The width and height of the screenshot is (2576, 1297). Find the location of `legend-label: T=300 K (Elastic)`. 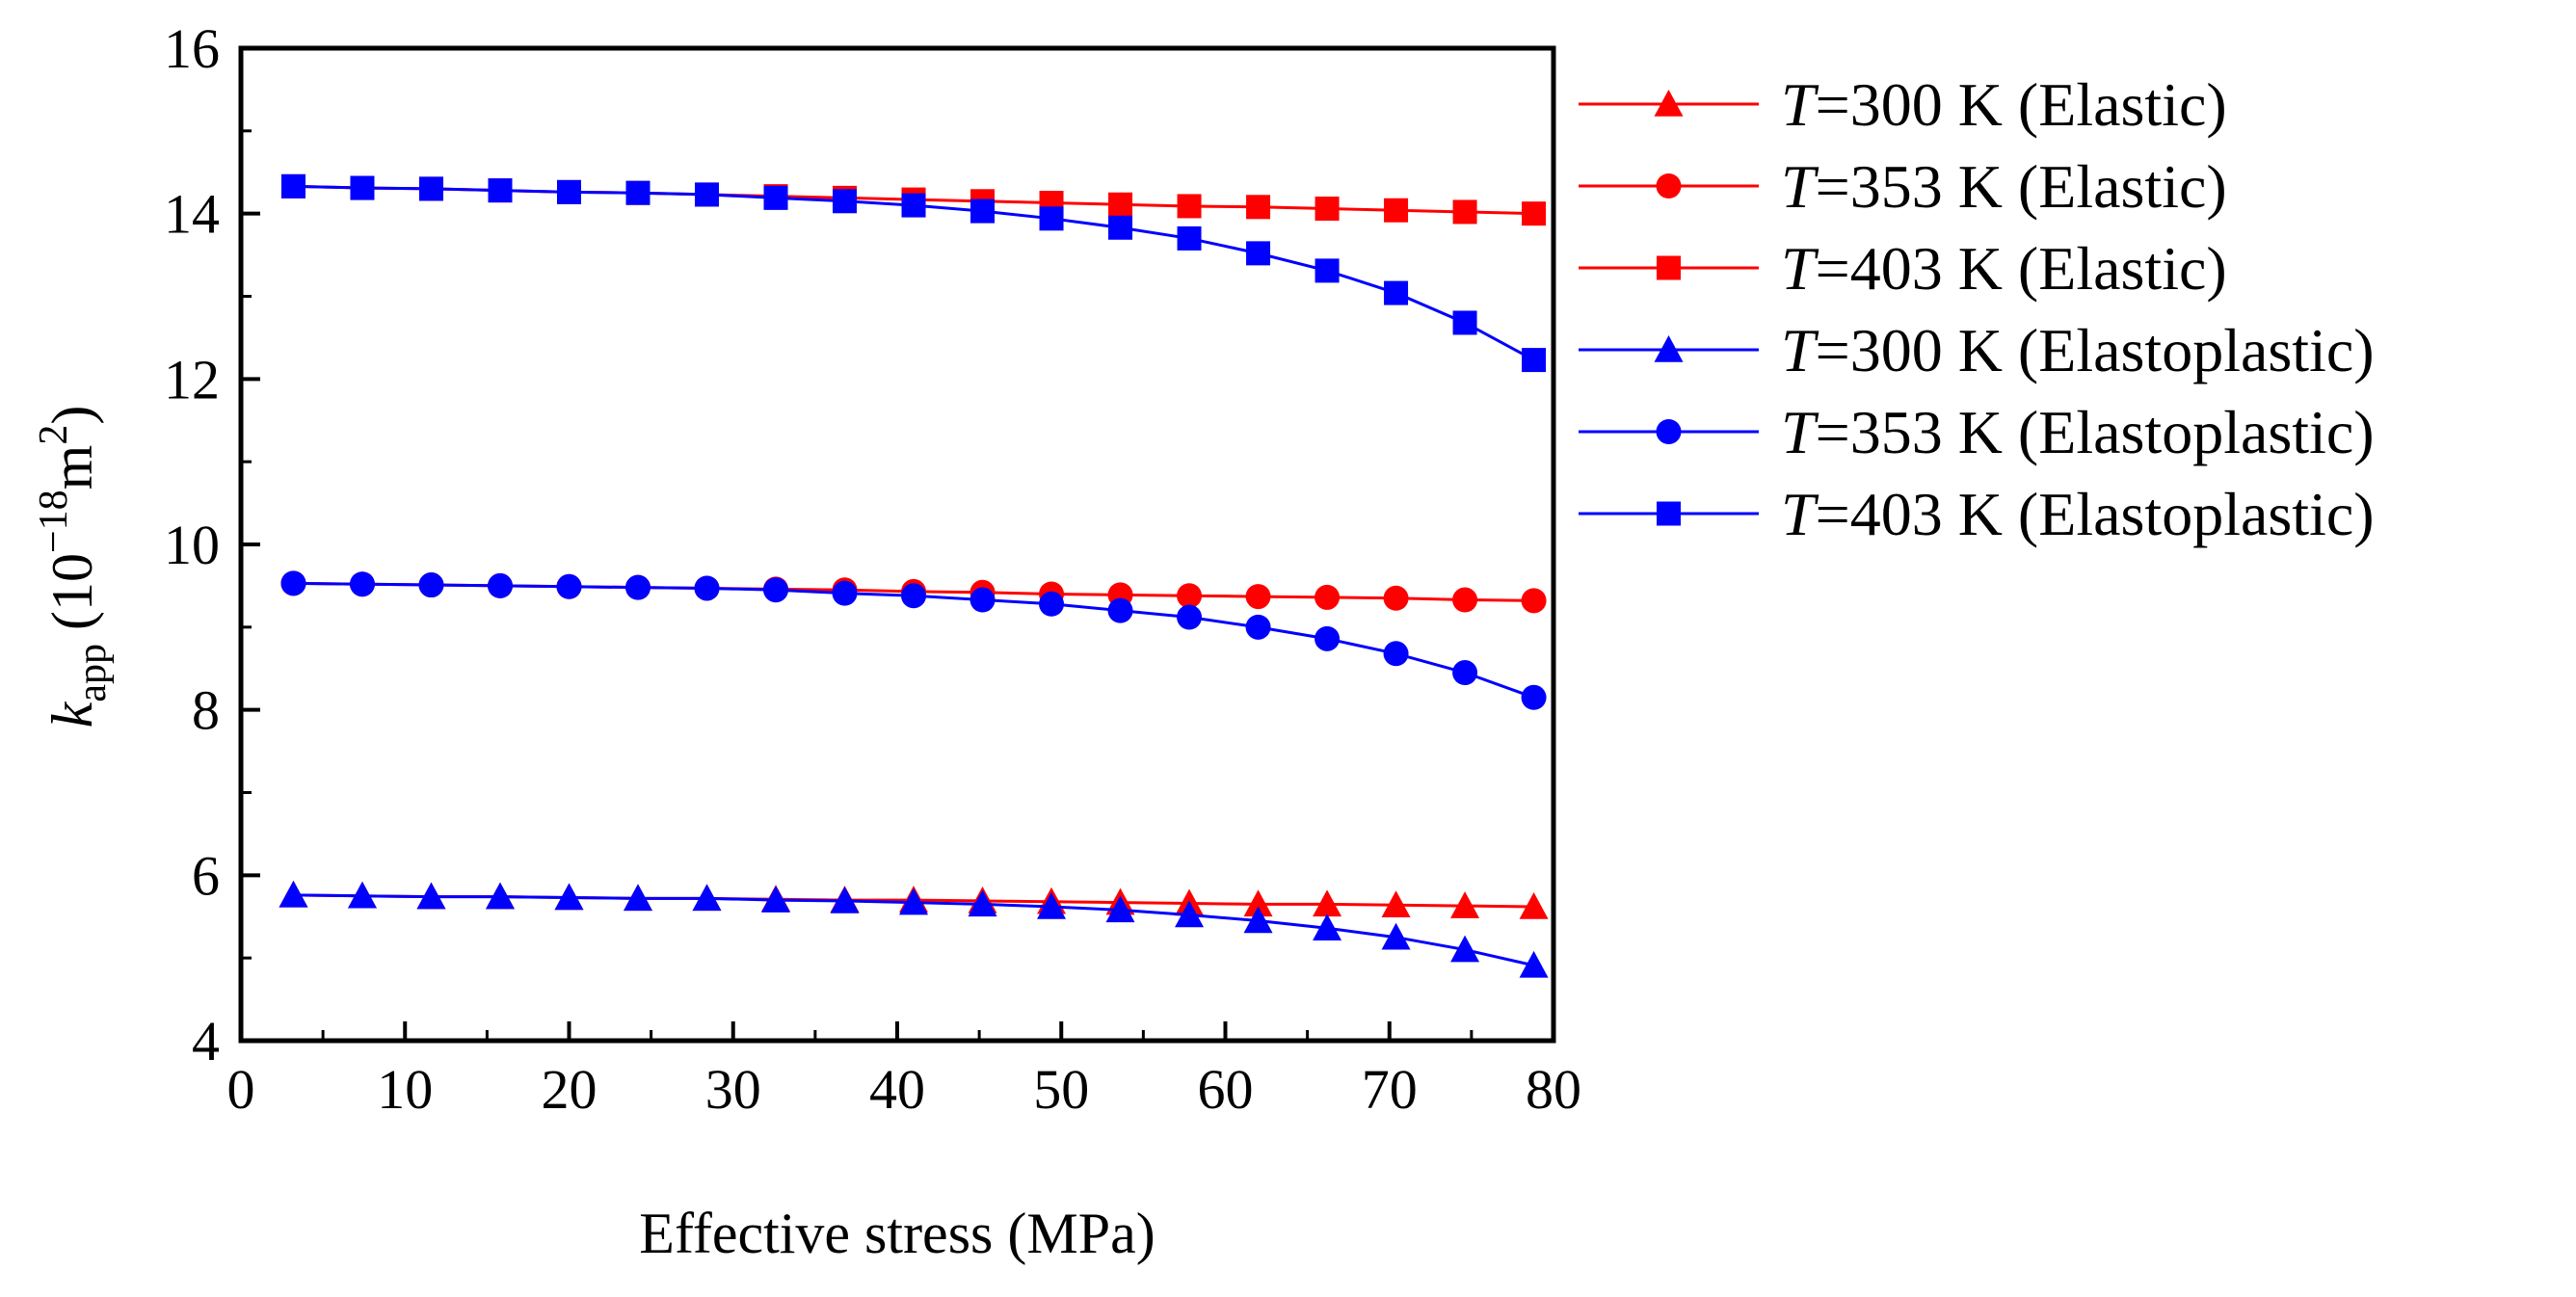

legend-label: T=300 K (Elastic) is located at coordinates (2004, 104).